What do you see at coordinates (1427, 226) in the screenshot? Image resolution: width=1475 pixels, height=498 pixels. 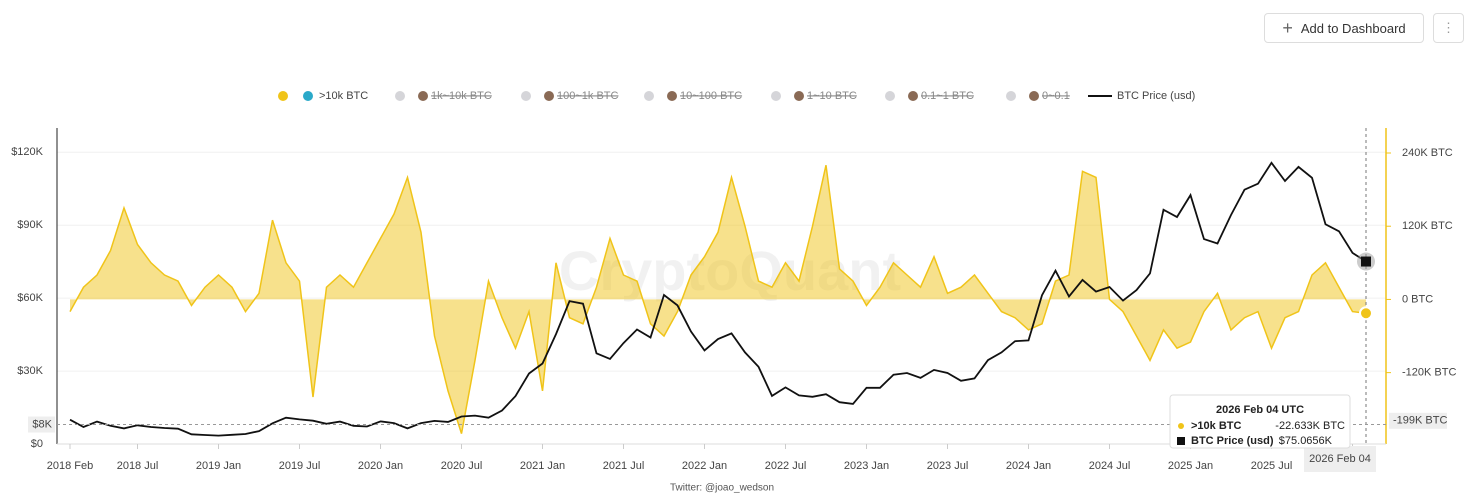 I see `y2-tick-label: 120K BTC` at bounding box center [1427, 226].